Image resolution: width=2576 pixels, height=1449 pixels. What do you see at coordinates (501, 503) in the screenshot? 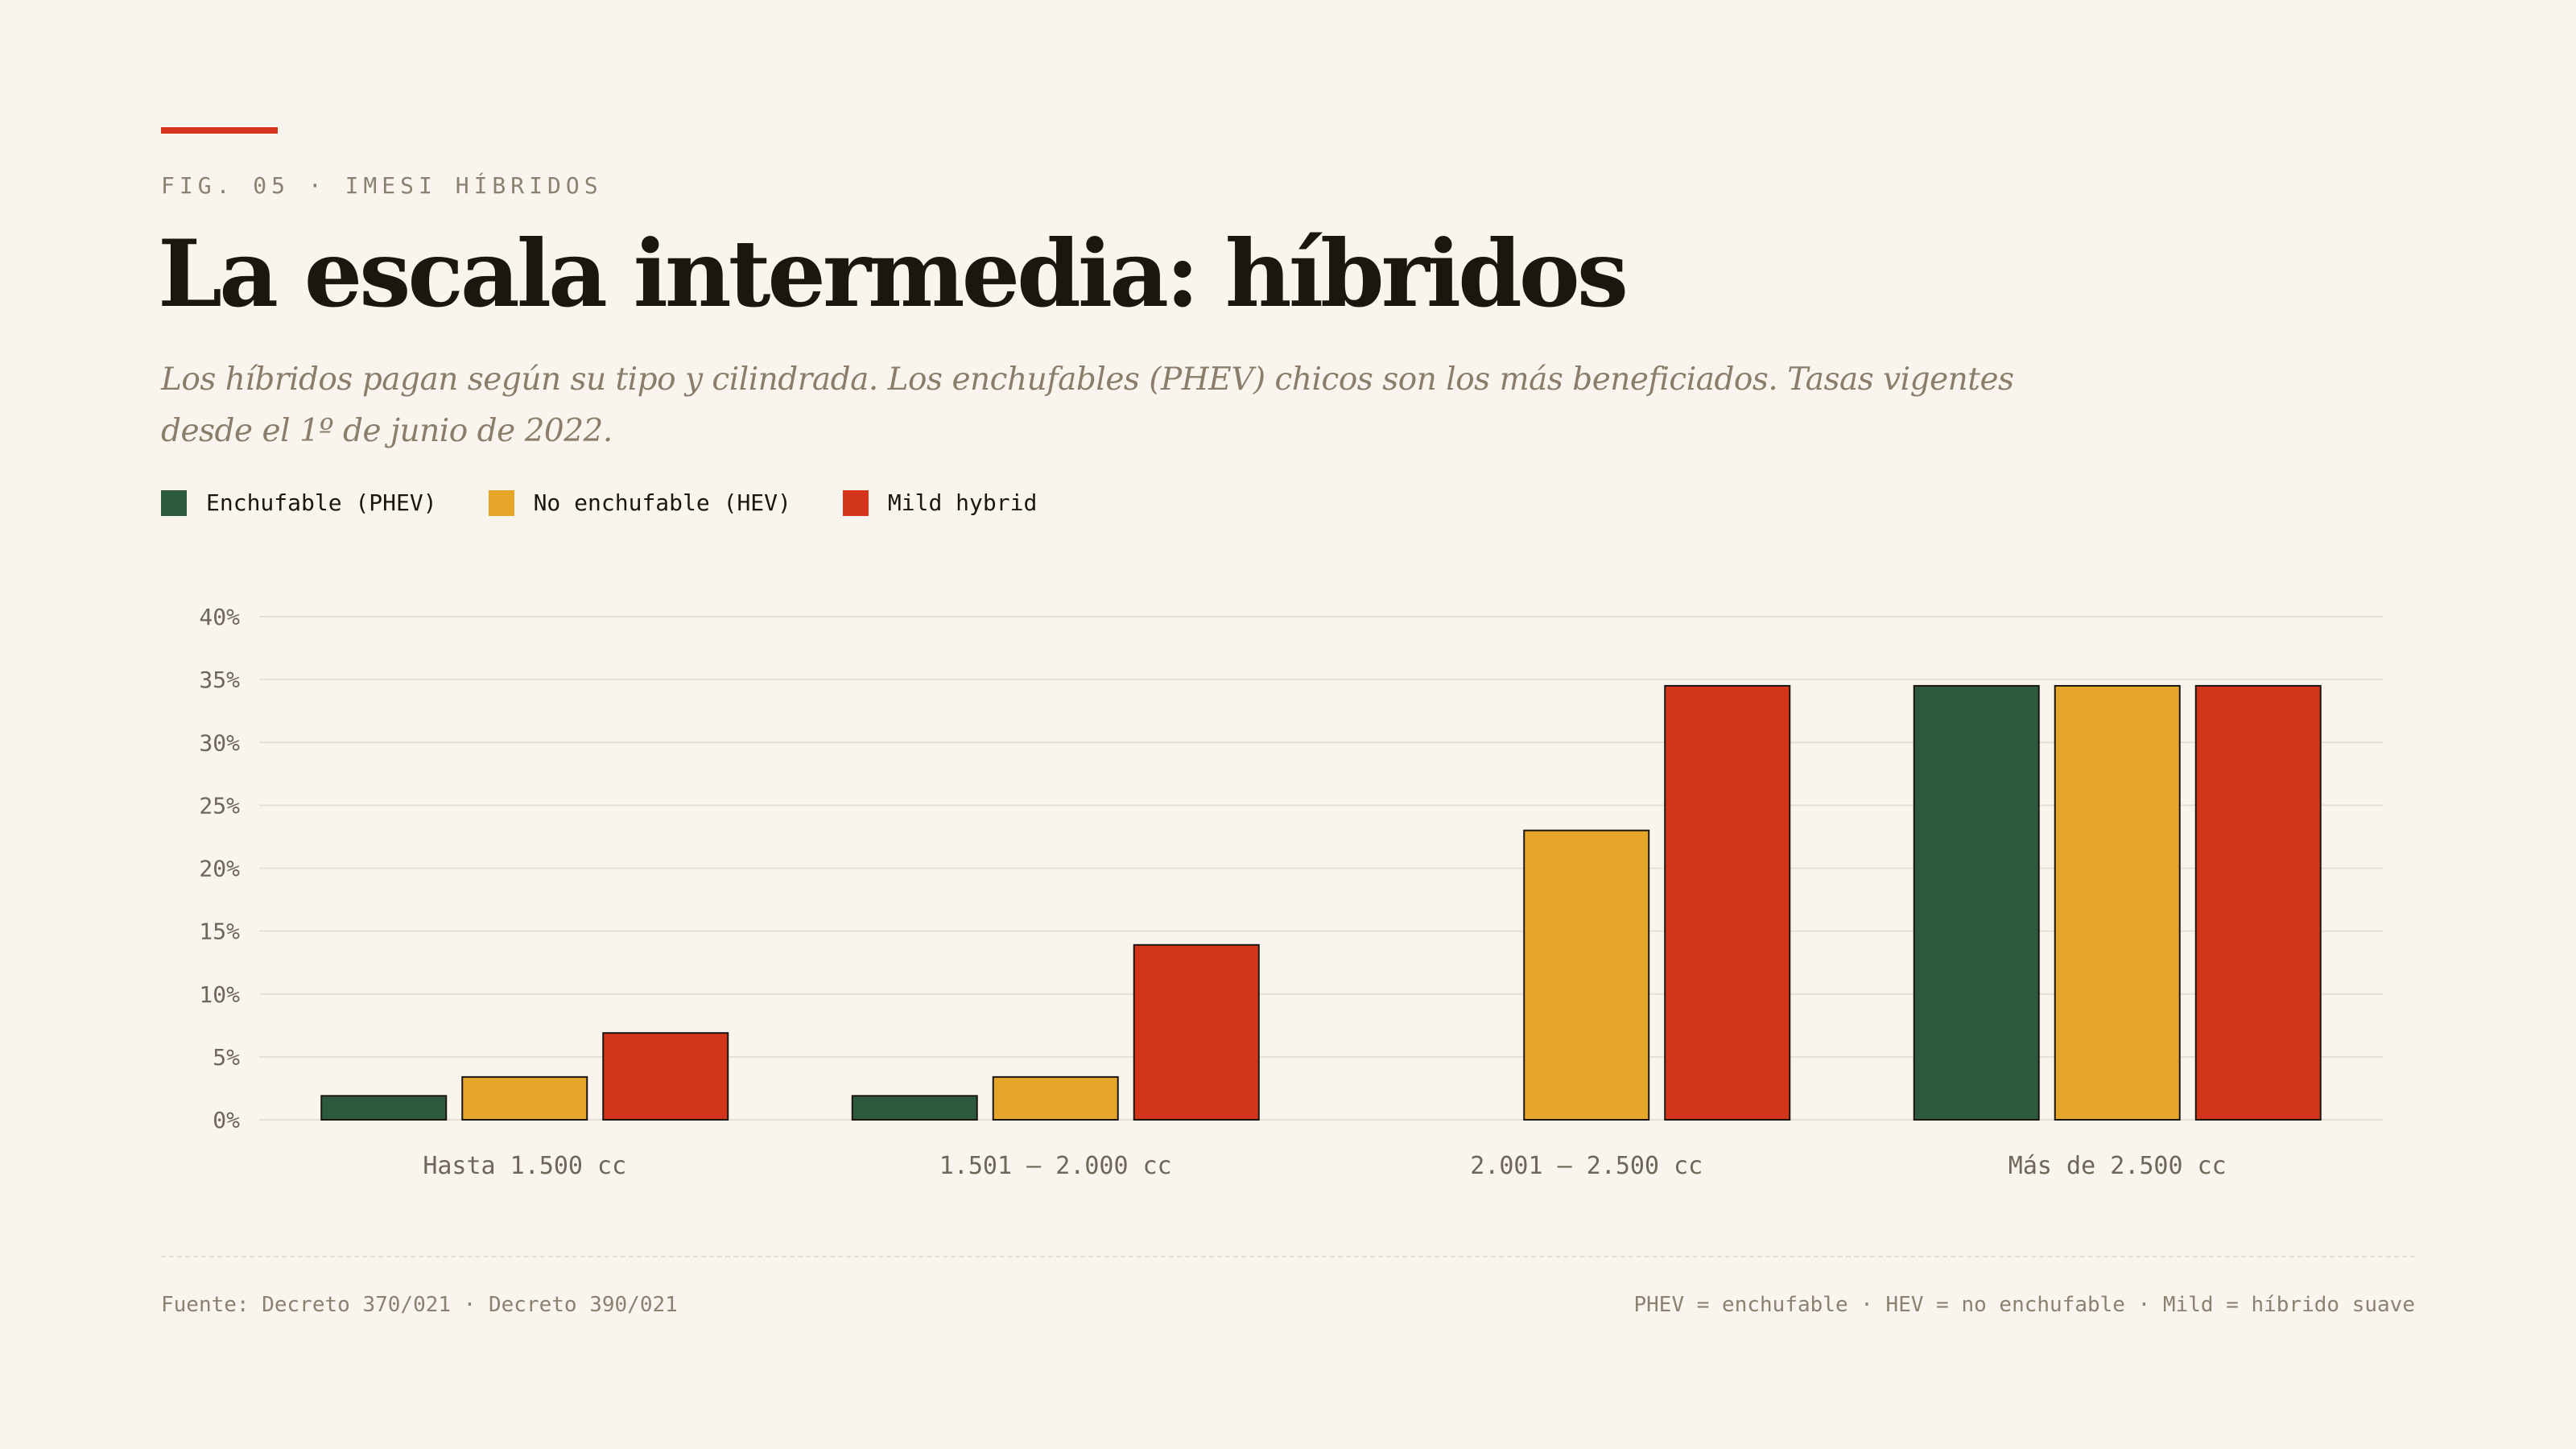
I see `legend-swatch-hev` at bounding box center [501, 503].